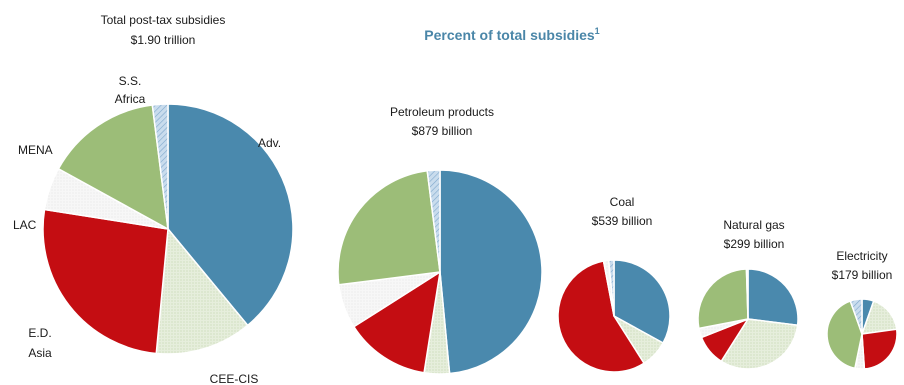 This screenshot has height=385, width=904. I want to click on pie-petroleum-slices, so click(440, 272).